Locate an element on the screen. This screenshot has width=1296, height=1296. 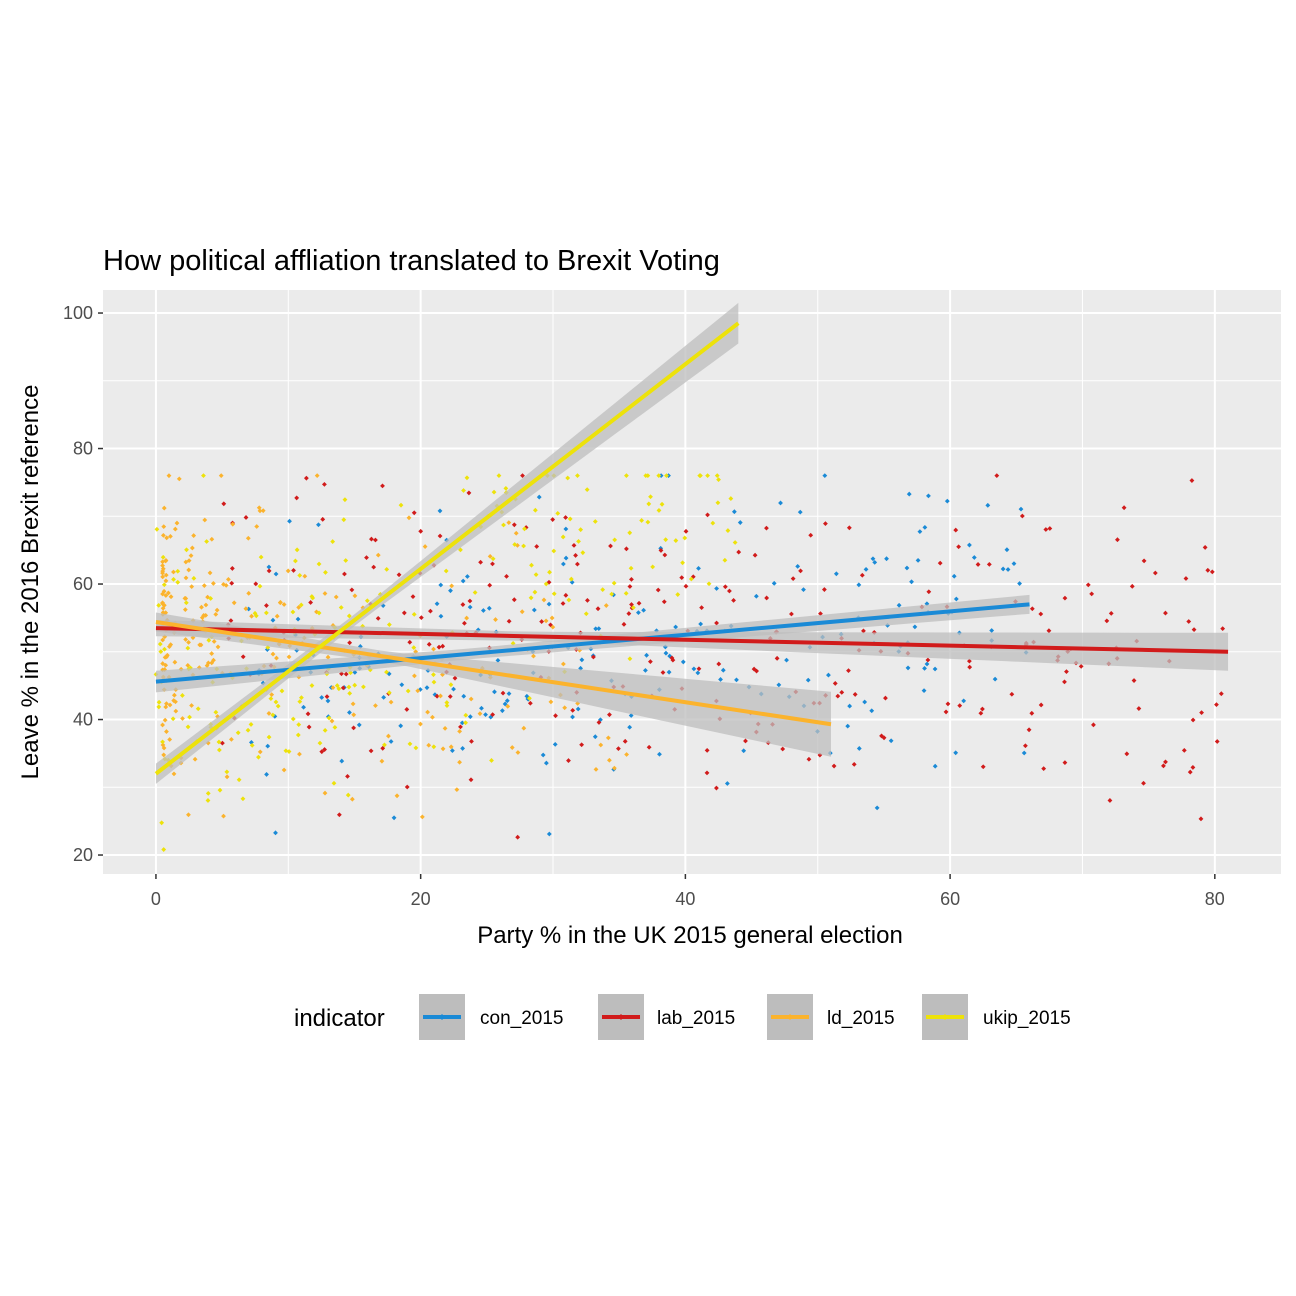
y-tick-label: 40 is located at coordinates (83, 720).